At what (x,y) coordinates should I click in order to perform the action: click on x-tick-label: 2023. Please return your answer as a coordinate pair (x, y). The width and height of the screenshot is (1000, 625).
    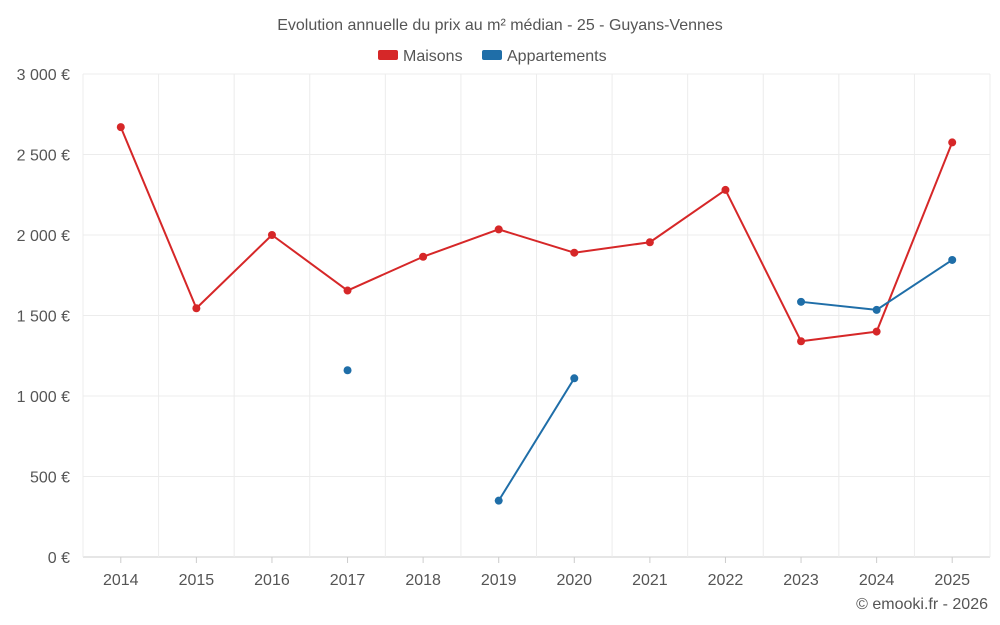
    Looking at the image, I should click on (801, 580).